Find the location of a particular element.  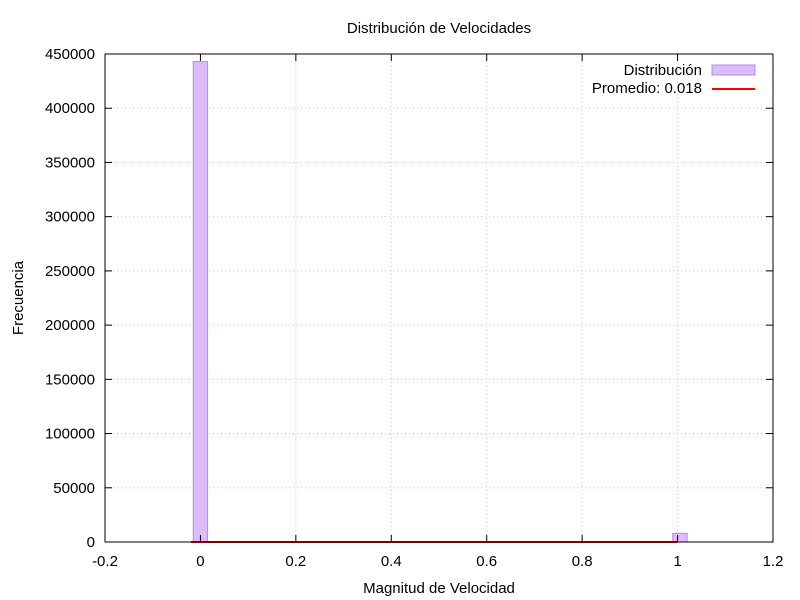

y-tick-label: 50000 is located at coordinates (74, 488).